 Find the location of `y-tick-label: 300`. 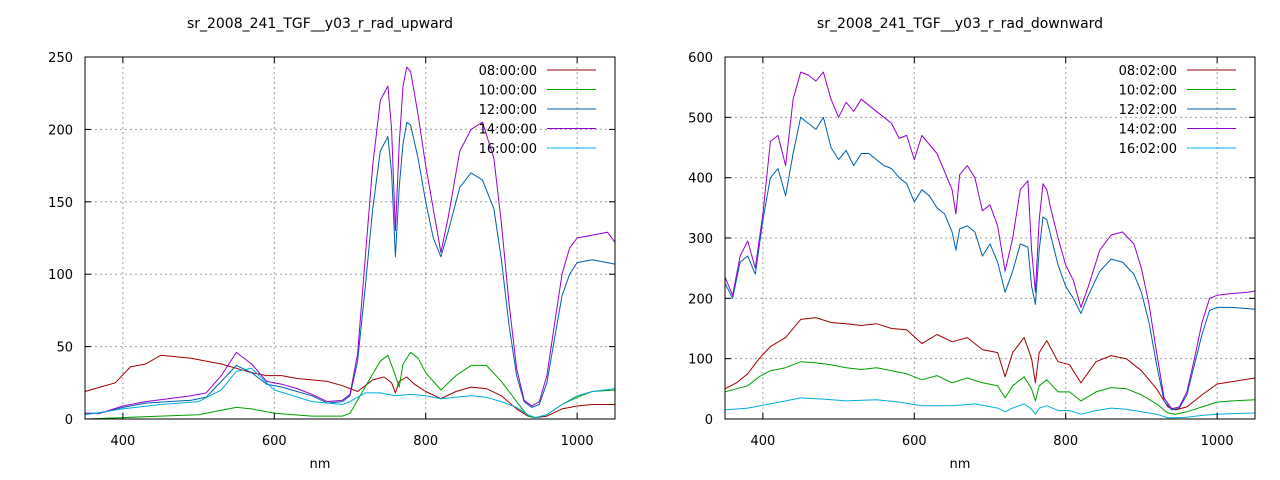

y-tick-label: 300 is located at coordinates (700, 239).